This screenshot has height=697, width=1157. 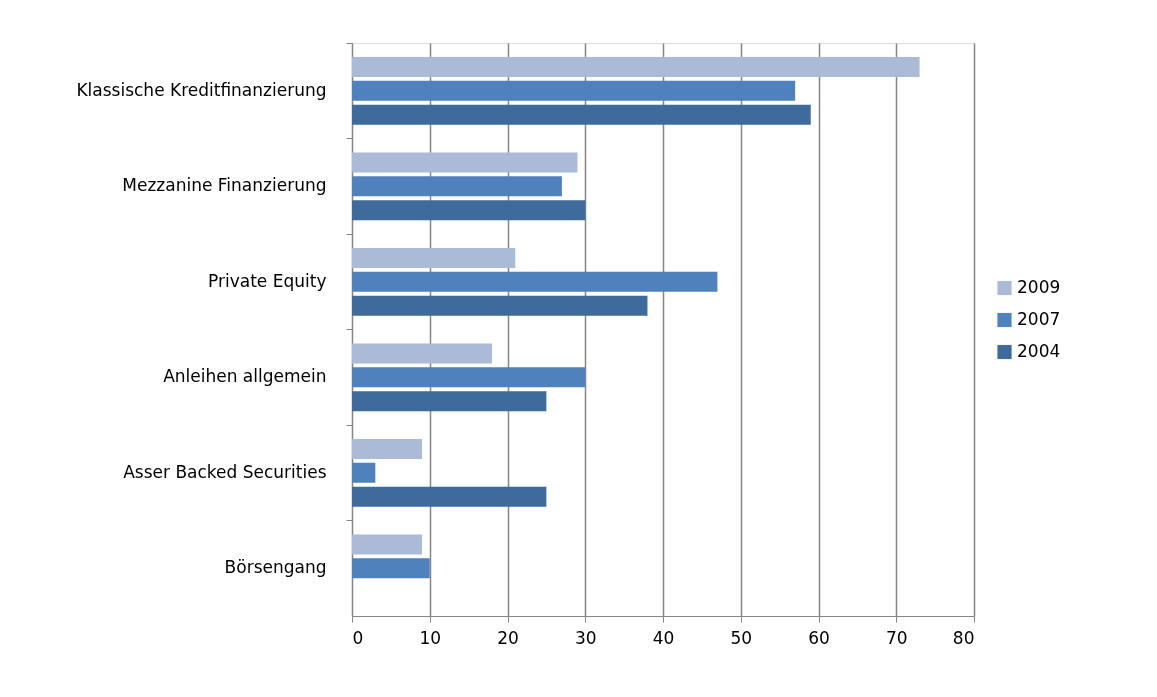 What do you see at coordinates (896, 637) in the screenshot?
I see `x-tick-label: 70` at bounding box center [896, 637].